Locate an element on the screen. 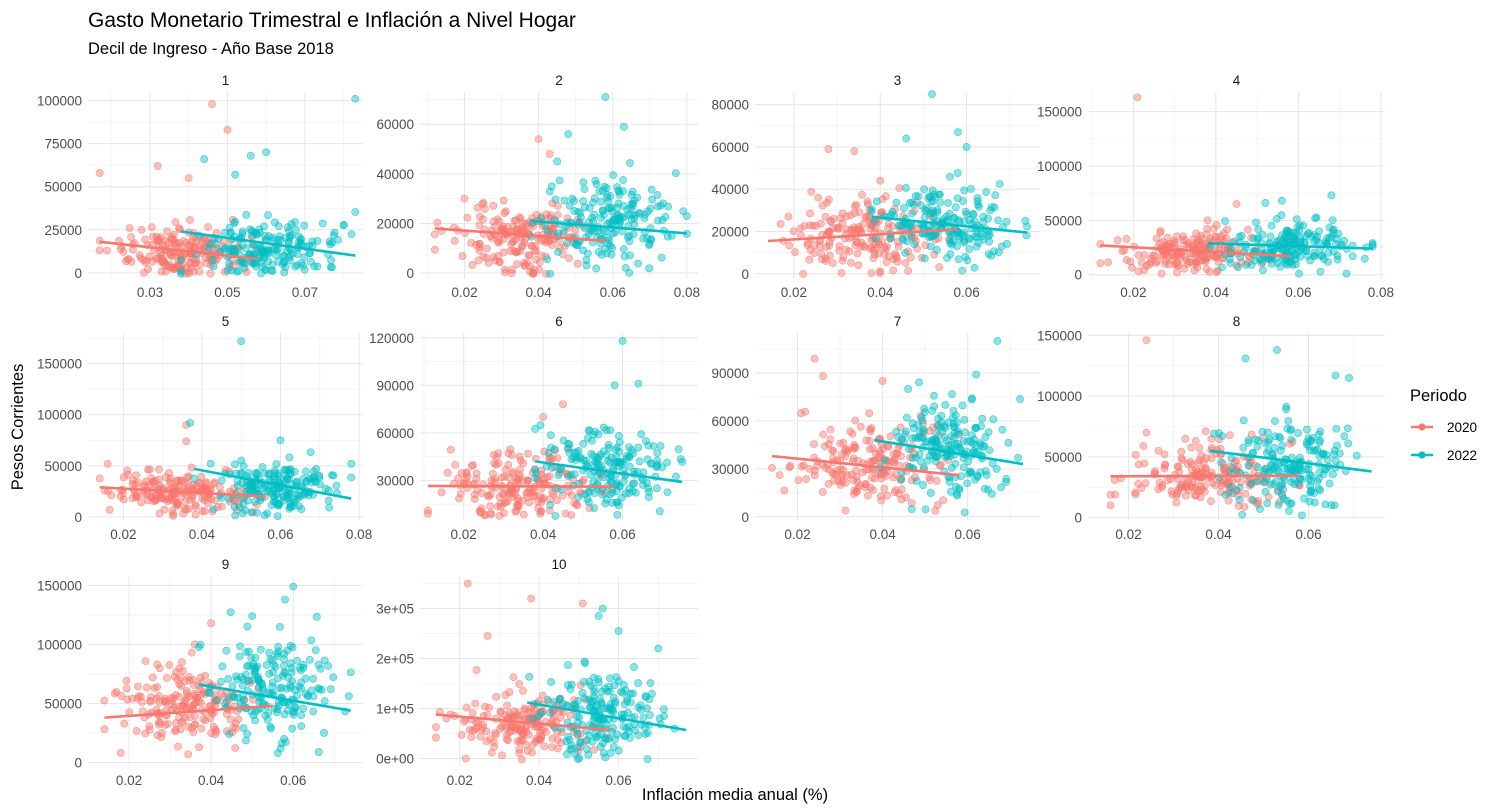  y-tick-label: 0 is located at coordinates (1078, 275).